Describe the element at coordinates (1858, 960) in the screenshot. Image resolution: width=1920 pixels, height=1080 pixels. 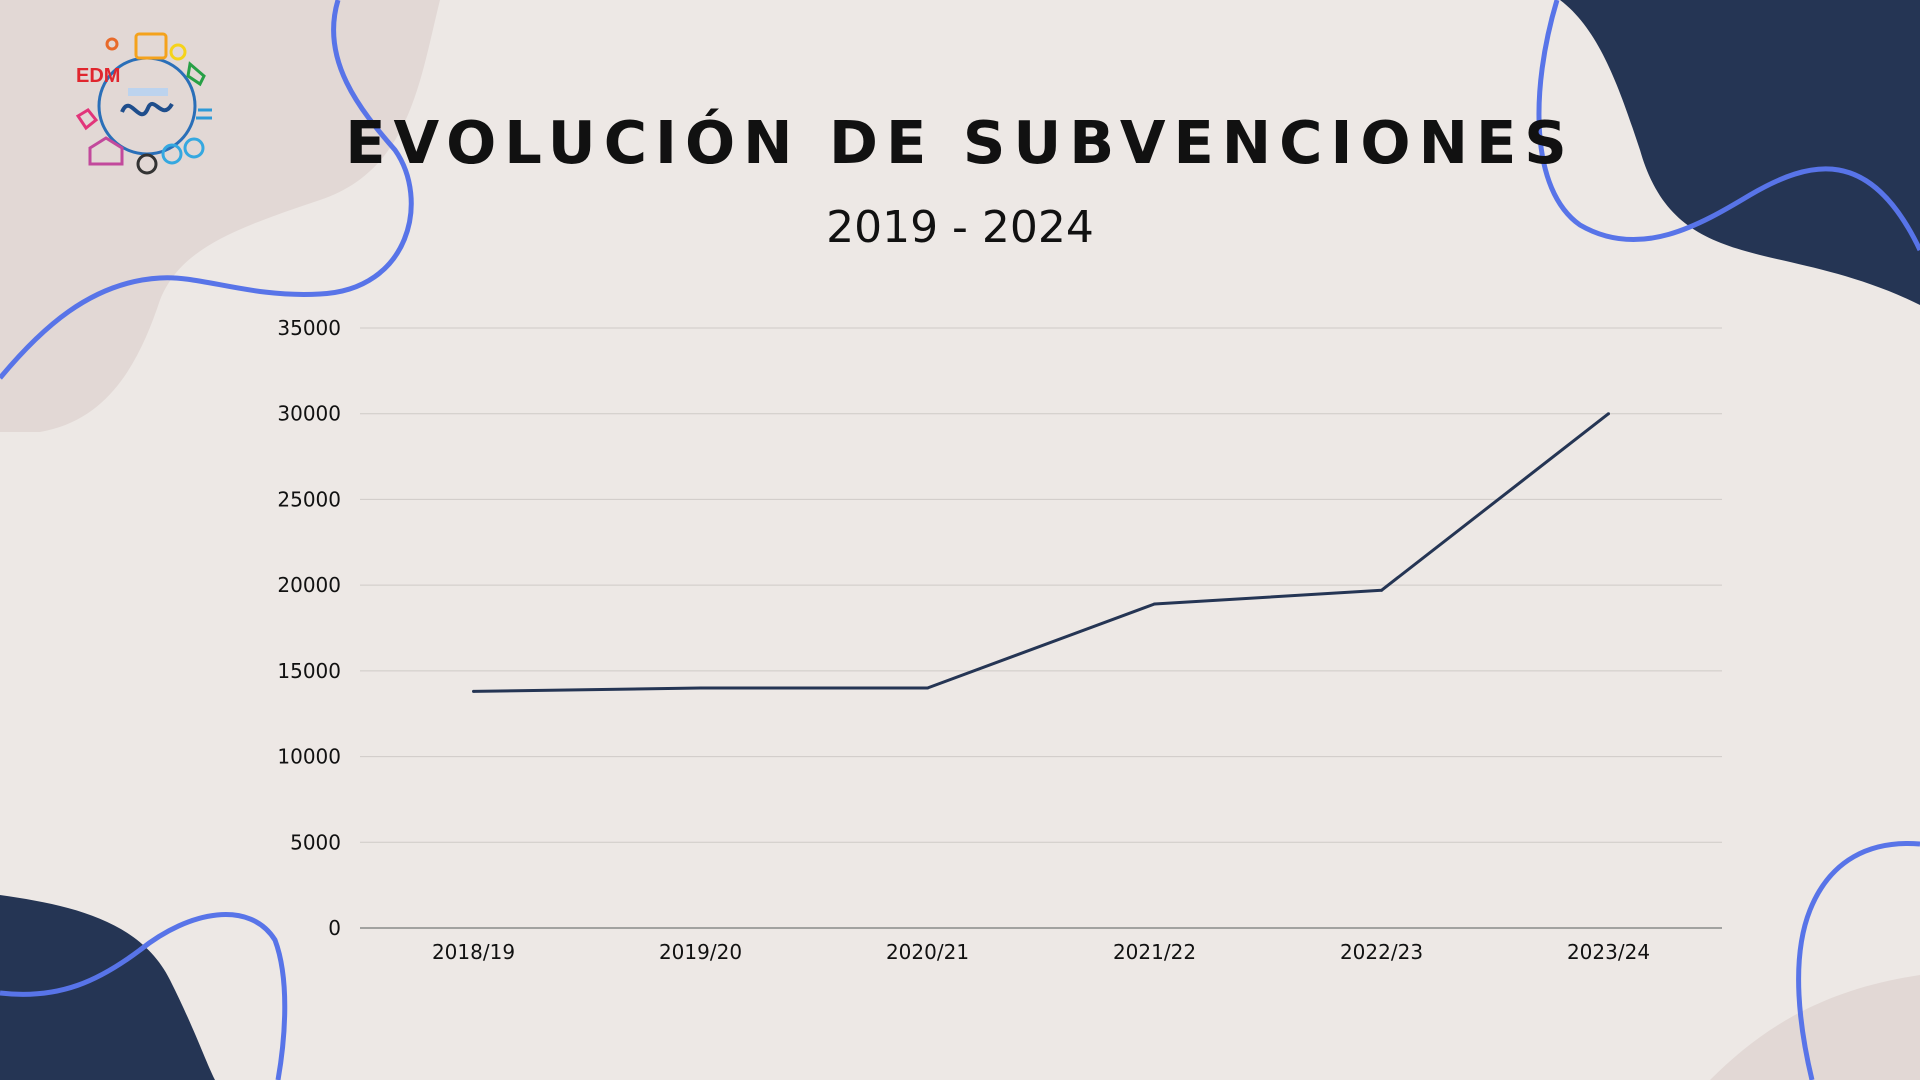
I see `curve-bottom-right` at that location.